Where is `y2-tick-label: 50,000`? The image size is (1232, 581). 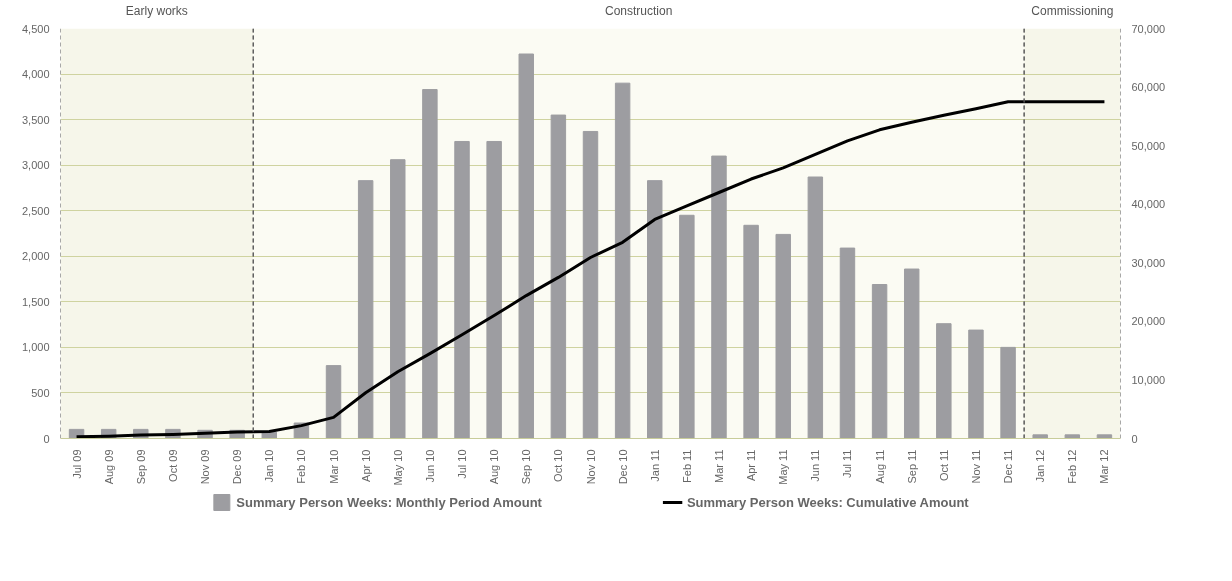 y2-tick-label: 50,000 is located at coordinates (1148, 145).